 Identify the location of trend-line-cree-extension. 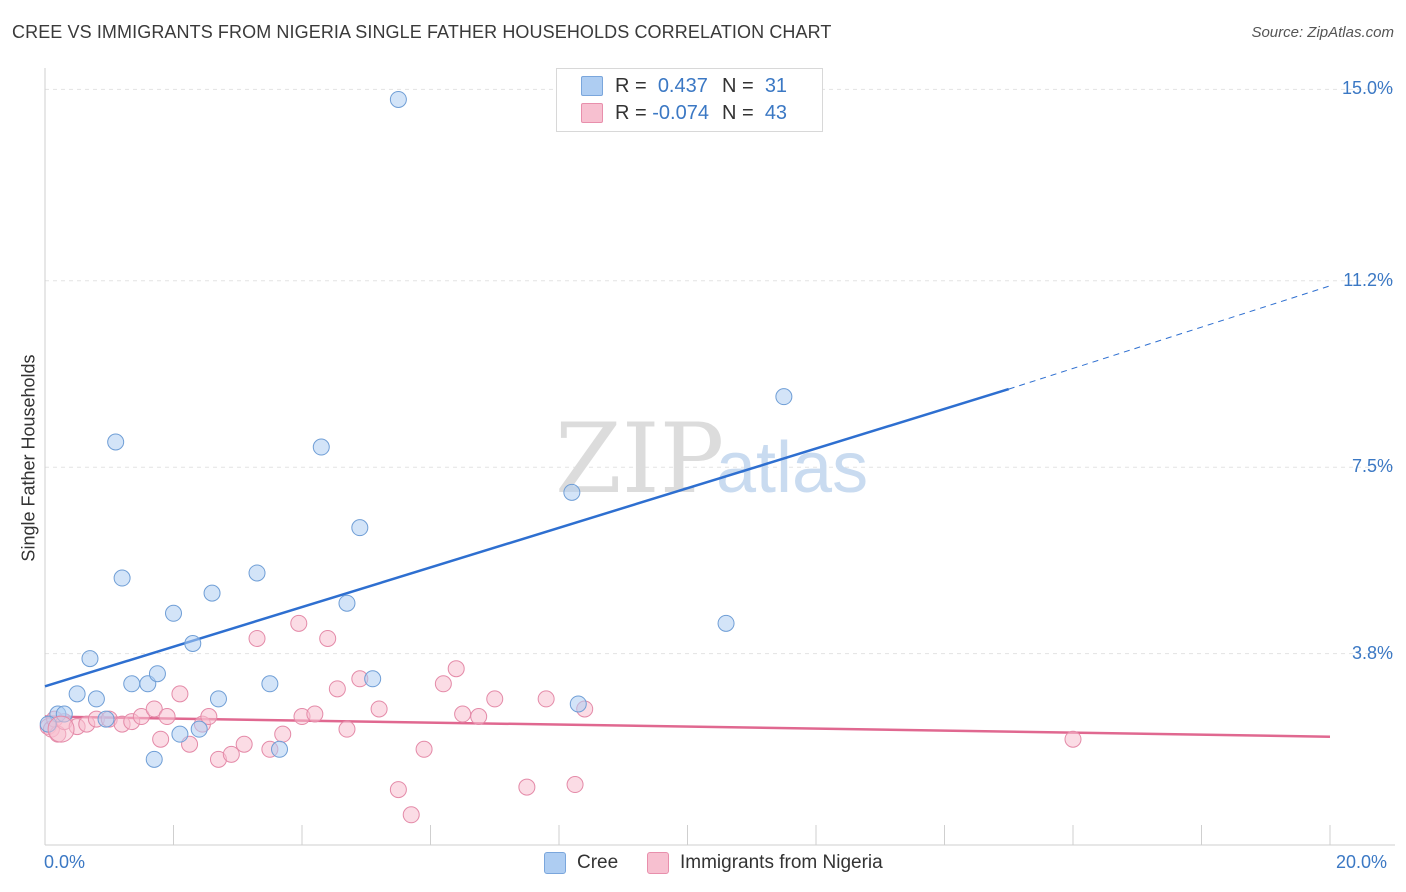
(1169, 337).